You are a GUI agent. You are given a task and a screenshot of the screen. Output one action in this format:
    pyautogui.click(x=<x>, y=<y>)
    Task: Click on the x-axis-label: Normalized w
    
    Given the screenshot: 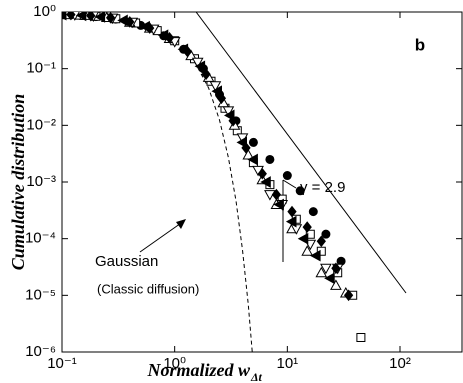 What is the action you would take?
    pyautogui.click(x=198, y=370)
    